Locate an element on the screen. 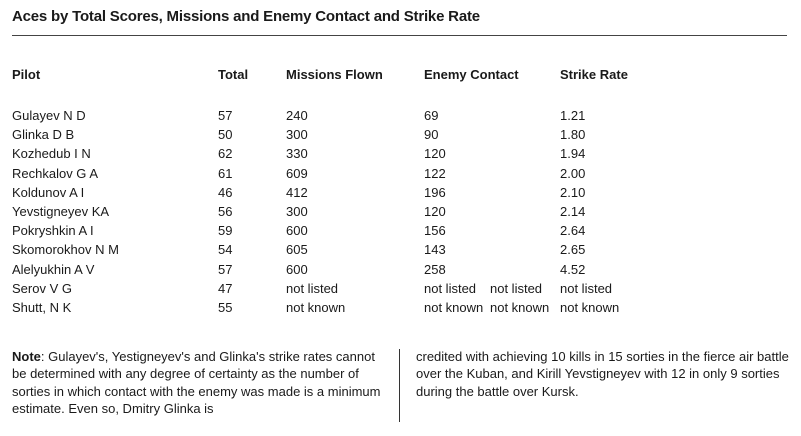 The height and width of the screenshot is (436, 801). cell-strike: not listed is located at coordinates (586, 288).